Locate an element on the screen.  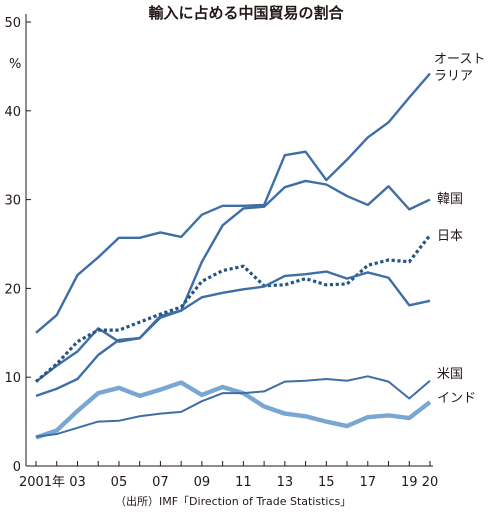
x-tick-label: 05 is located at coordinates (119, 482).